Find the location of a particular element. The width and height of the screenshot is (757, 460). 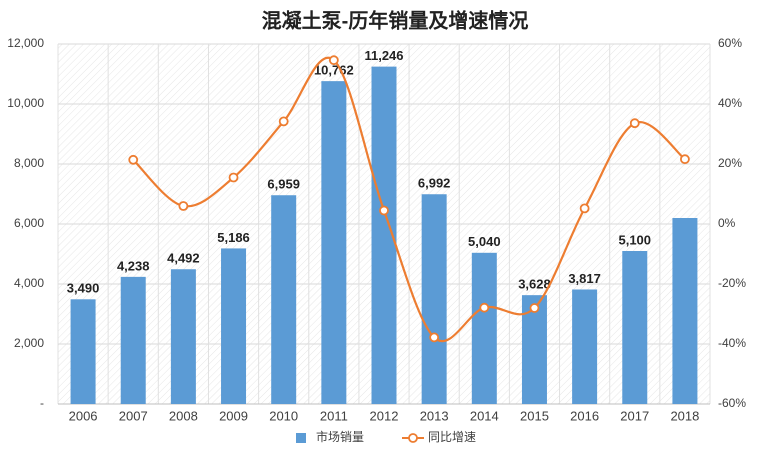

value-label: 3,490 is located at coordinates (83, 288).